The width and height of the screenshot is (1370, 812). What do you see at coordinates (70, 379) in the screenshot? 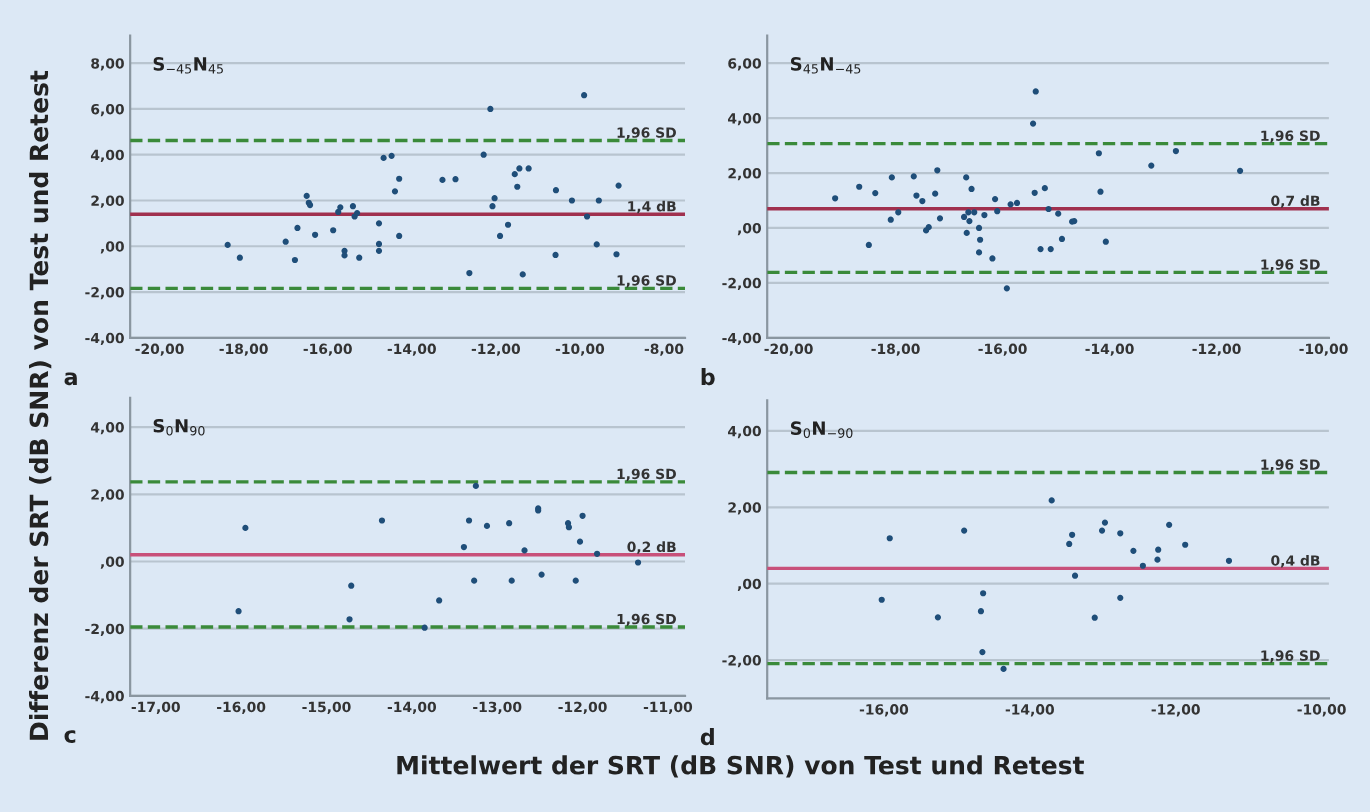
I see `text: a` at bounding box center [70, 379].